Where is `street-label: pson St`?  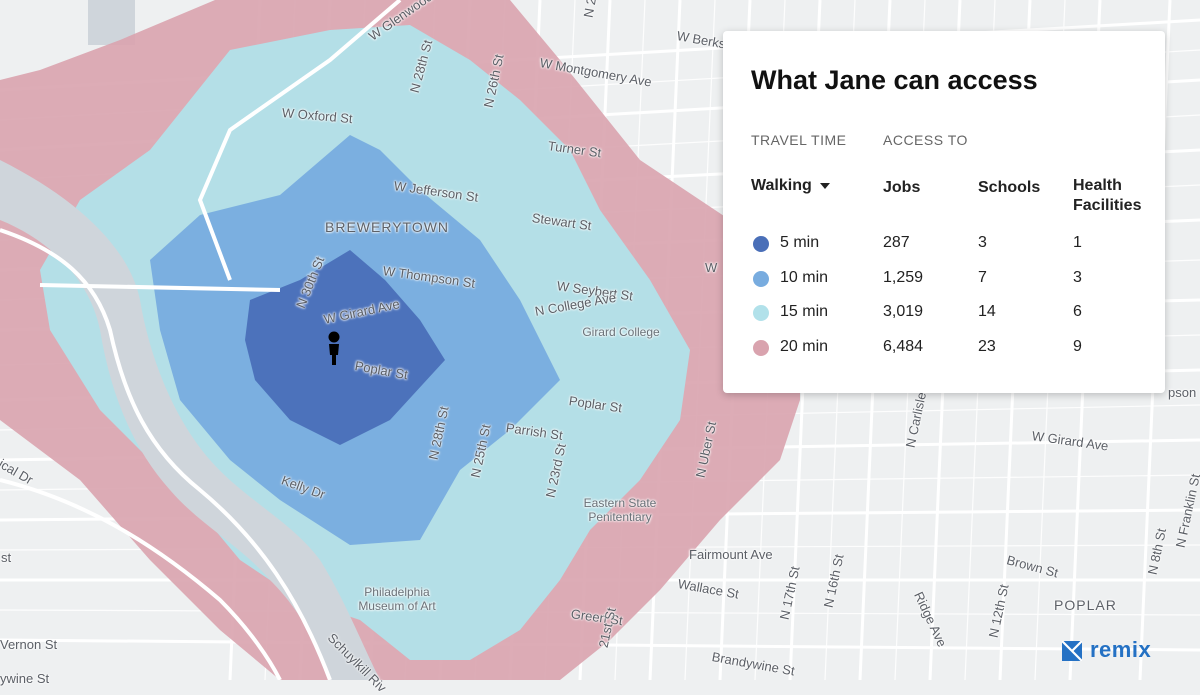 street-label: pson St is located at coordinates (1184, 392).